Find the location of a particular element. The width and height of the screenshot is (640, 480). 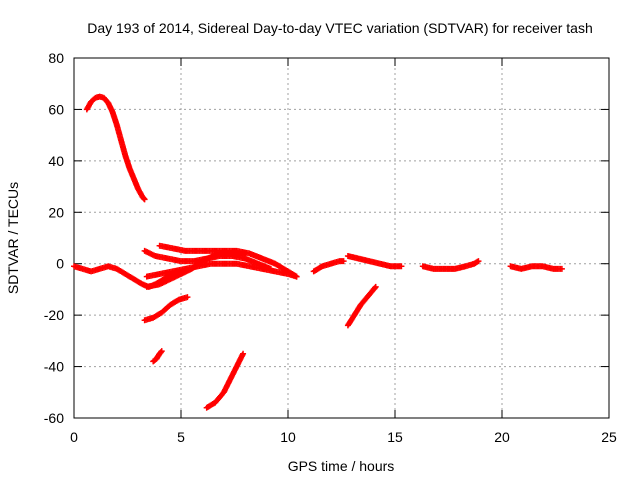

x-tick-label: 20 is located at coordinates (502, 437).